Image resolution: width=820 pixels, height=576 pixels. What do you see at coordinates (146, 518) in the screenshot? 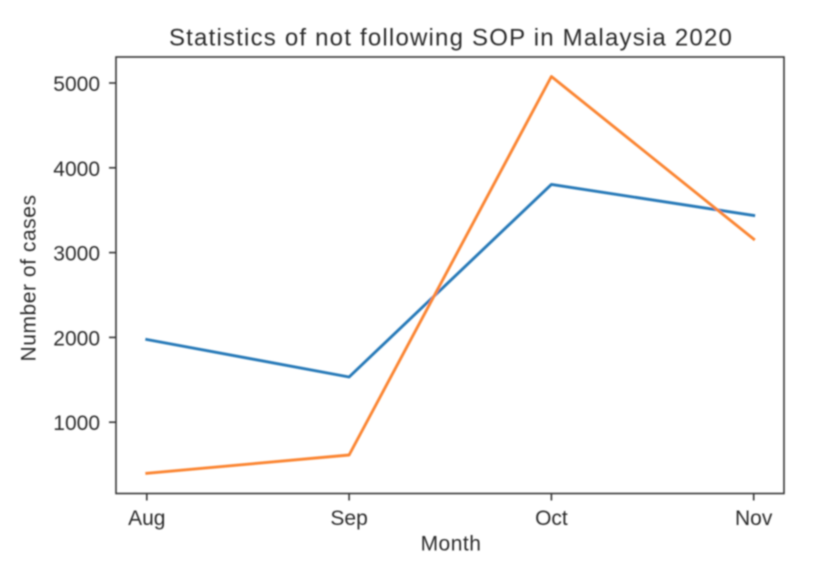
I see `svg-text: Aug` at bounding box center [146, 518].